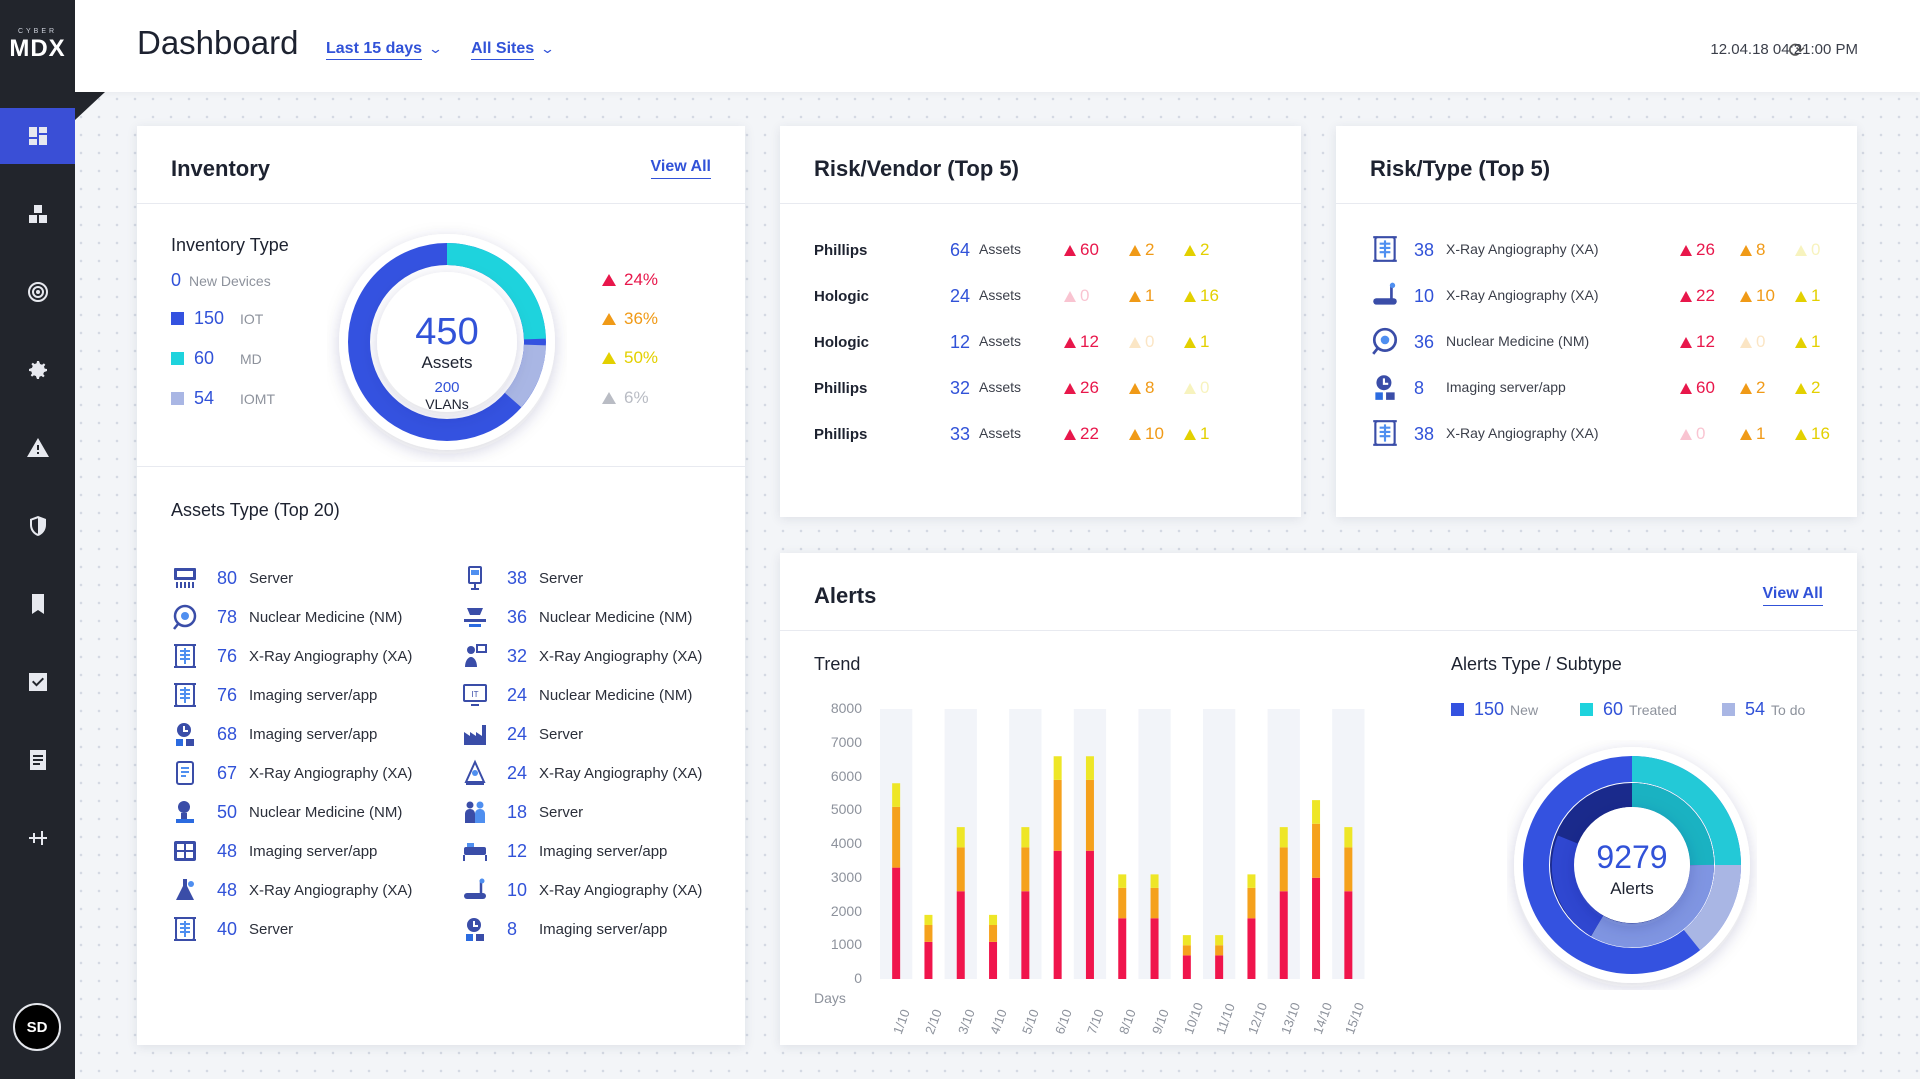  What do you see at coordinates (581, 890) in the screenshot?
I see `asset-type-row: 10 X-Ray Angiography (XA)` at bounding box center [581, 890].